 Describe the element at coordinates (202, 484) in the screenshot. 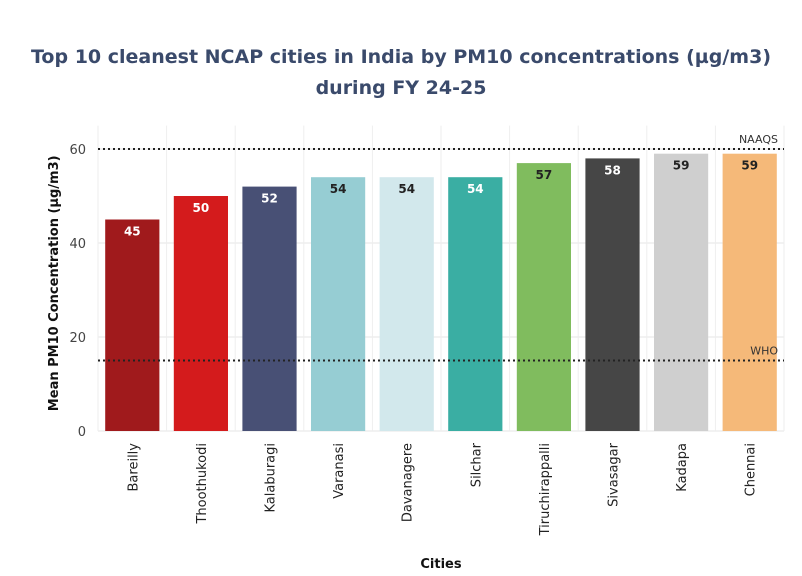

I see `x-tick-label-thoothukodi: Thoothukodi` at that location.